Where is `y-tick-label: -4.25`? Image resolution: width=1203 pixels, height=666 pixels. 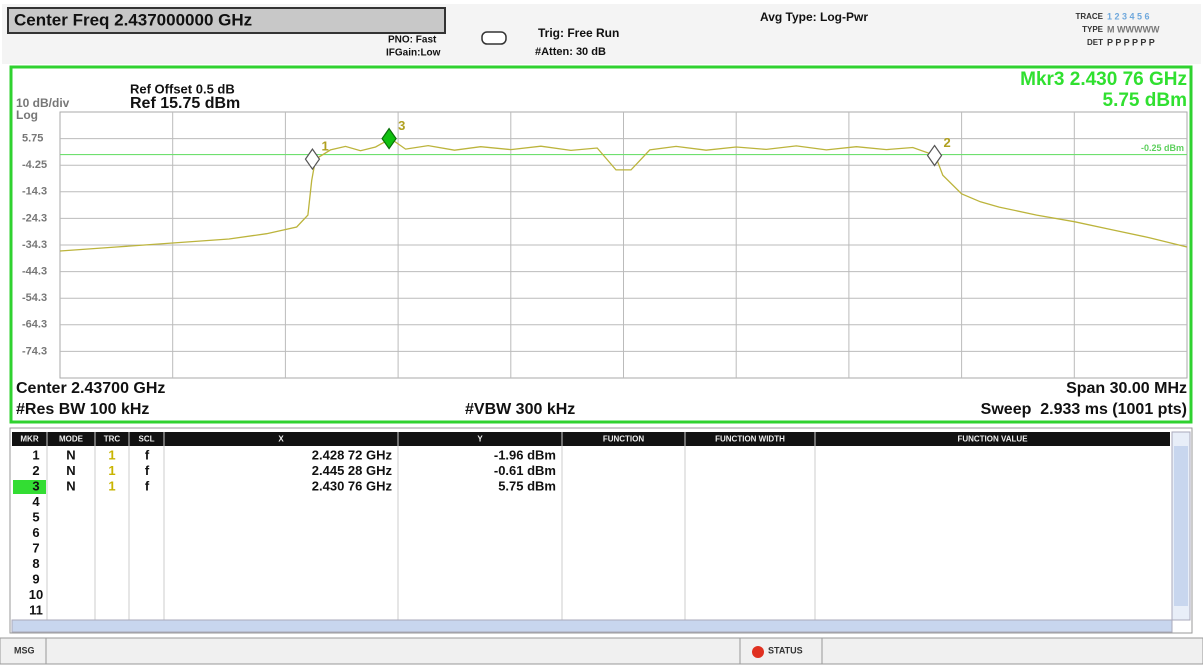 y-tick-label: -4.25 is located at coordinates (34, 165).